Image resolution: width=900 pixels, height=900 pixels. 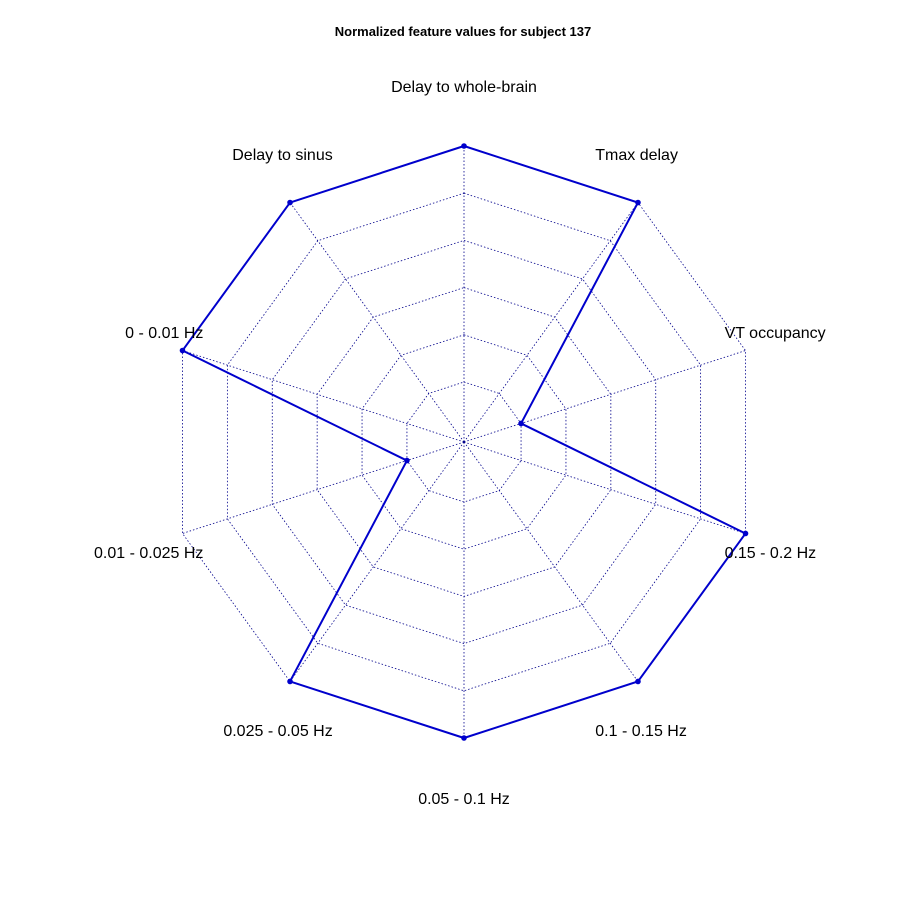 I want to click on axis-label: 0.05 - 0.1 Hz, so click(x=464, y=799).